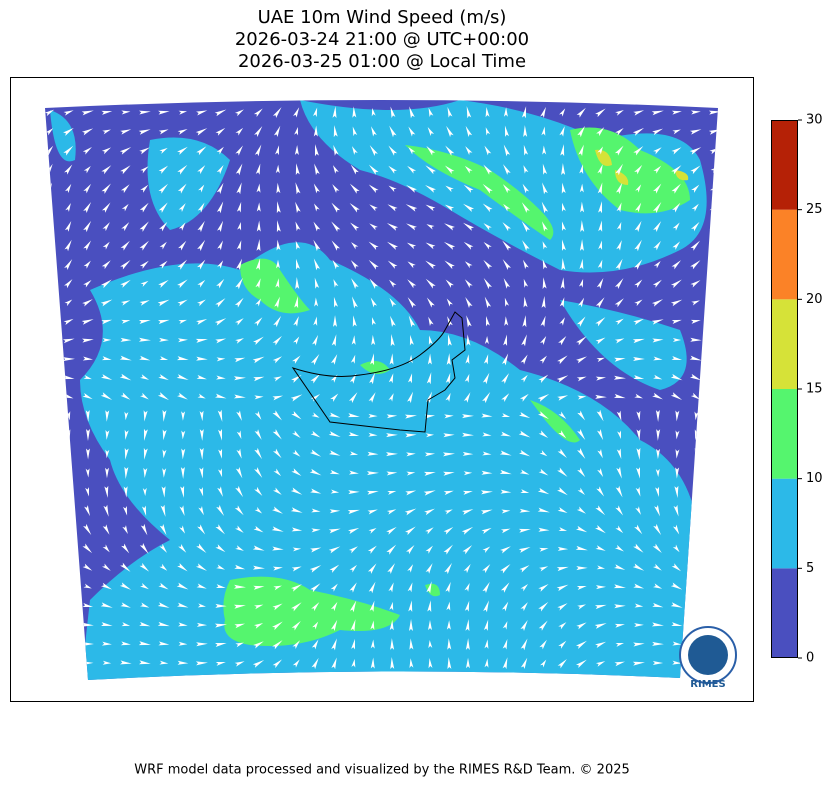 This screenshot has height=788, width=835. Describe the element at coordinates (784, 344) in the screenshot. I see `colorbar-segment` at that location.